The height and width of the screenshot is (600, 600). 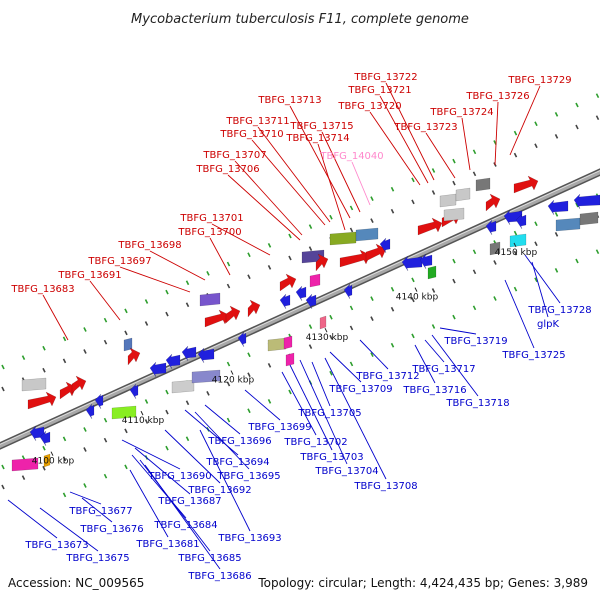 I want to click on gene-label-bottom: TBFG_13684, so click(x=185, y=525).